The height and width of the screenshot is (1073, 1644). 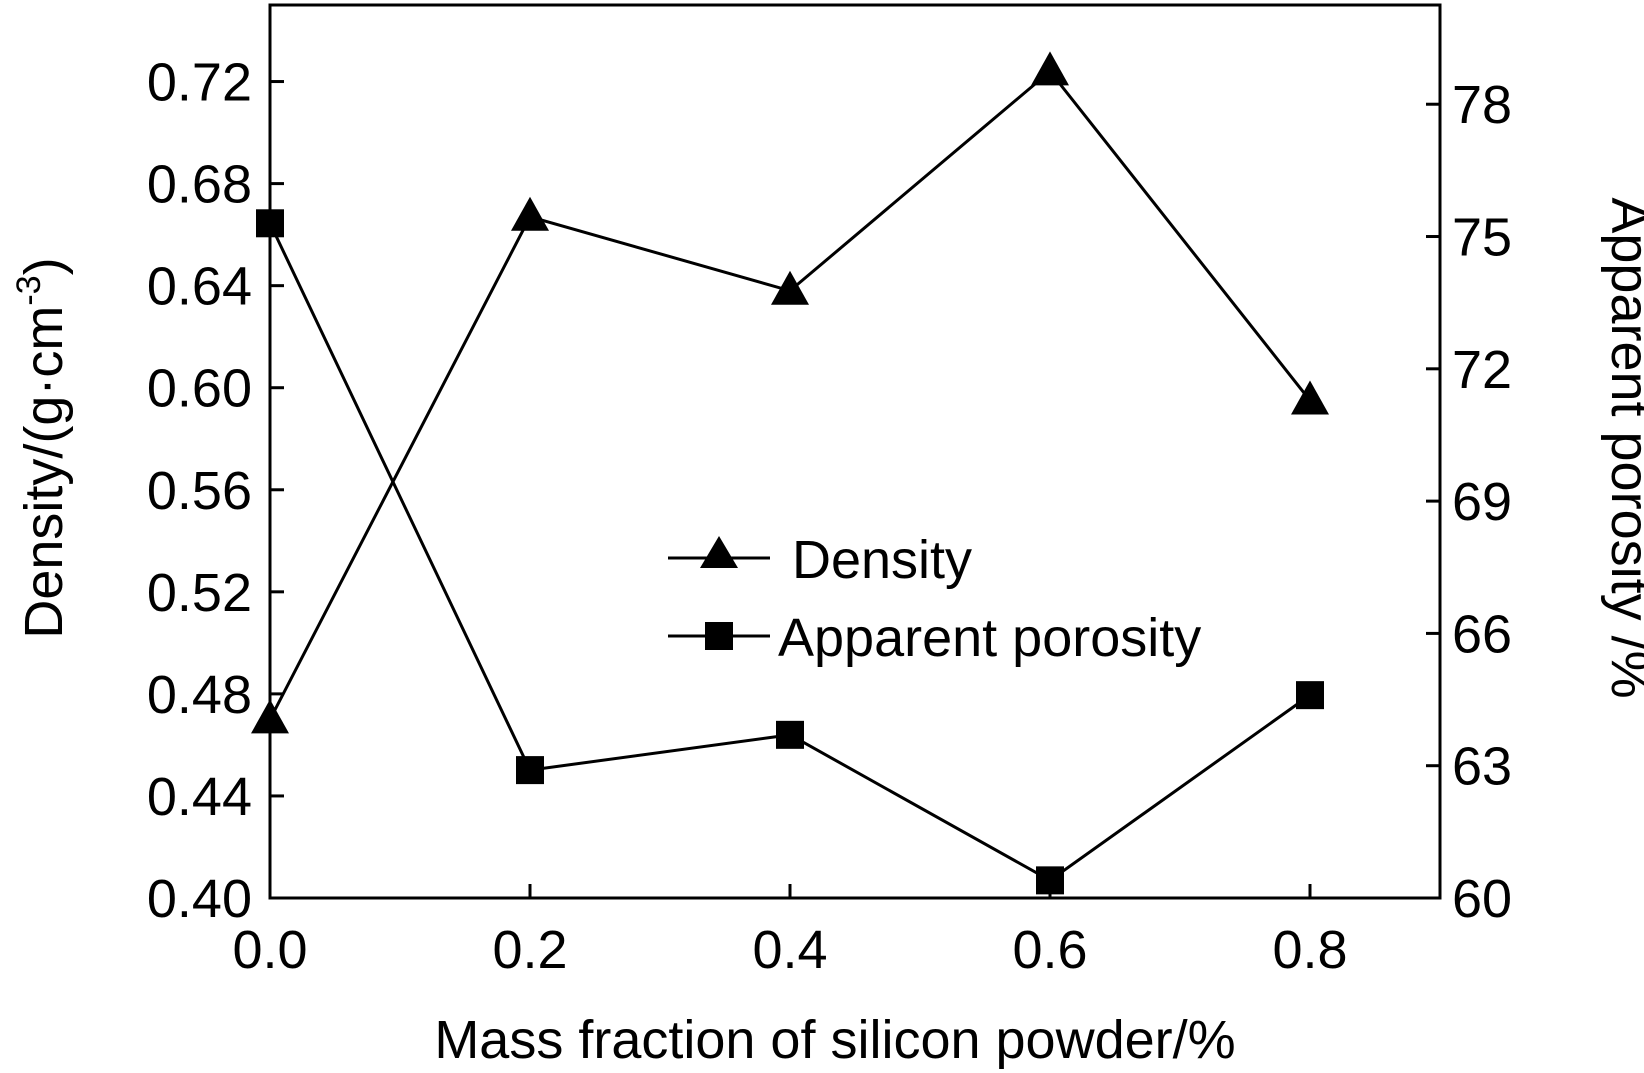 What do you see at coordinates (199, 83) in the screenshot?
I see `y-left-tick-label: 0.72` at bounding box center [199, 83].